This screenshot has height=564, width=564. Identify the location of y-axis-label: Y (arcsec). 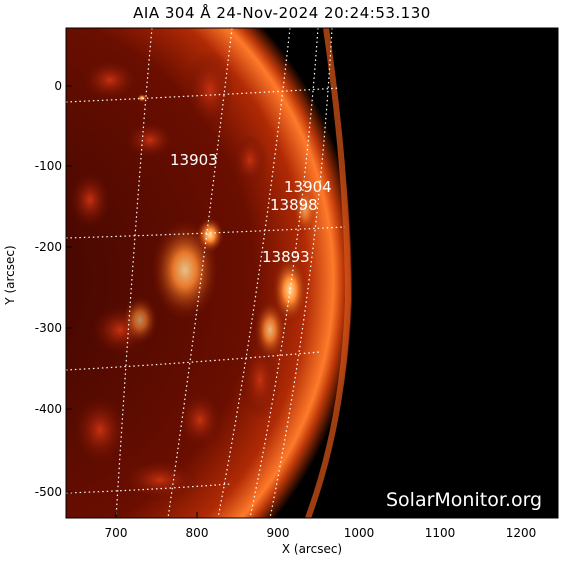
(10, 275).